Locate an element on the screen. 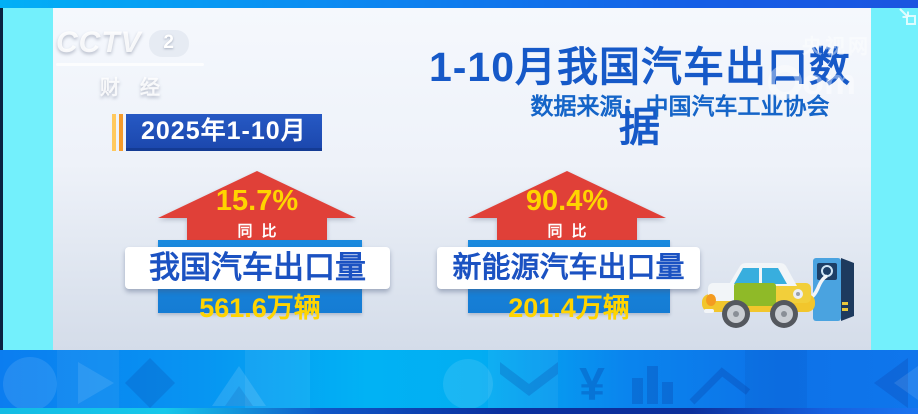 The width and height of the screenshot is (918, 414). mountain-icon is located at coordinates (239, 386).